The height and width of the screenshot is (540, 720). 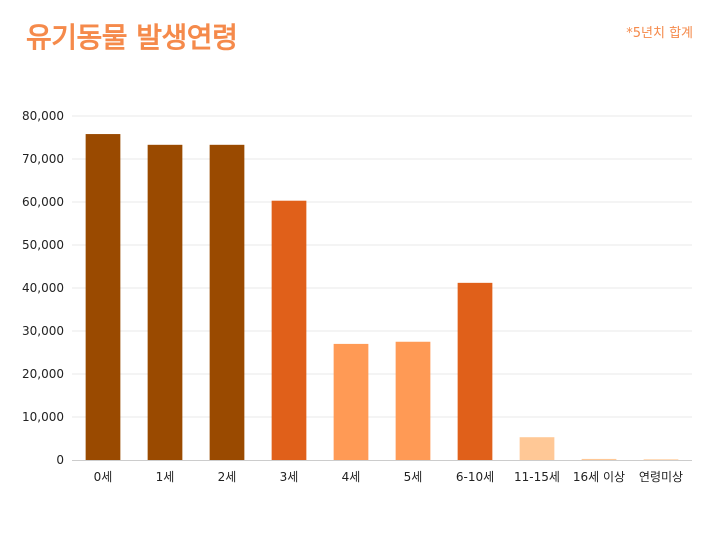 I want to click on y-tick-label: 50,000, so click(x=43, y=245).